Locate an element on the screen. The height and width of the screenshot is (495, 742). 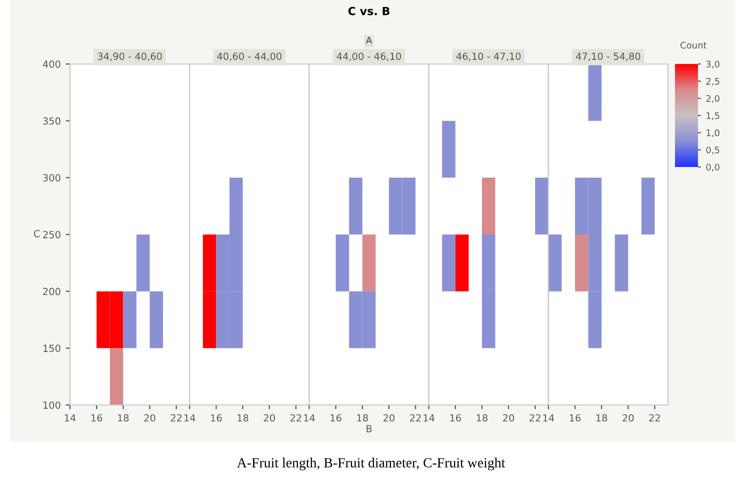
y-tick-label: 250 is located at coordinates (51, 234).